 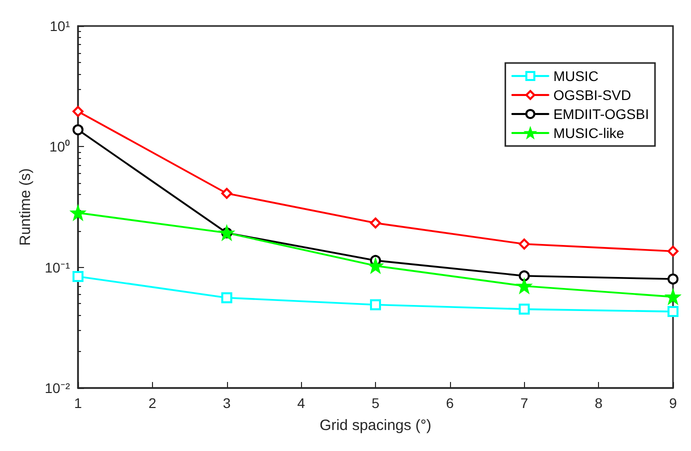 What do you see at coordinates (60, 26) in the screenshot?
I see `y-tick-label: 10¹` at bounding box center [60, 26].